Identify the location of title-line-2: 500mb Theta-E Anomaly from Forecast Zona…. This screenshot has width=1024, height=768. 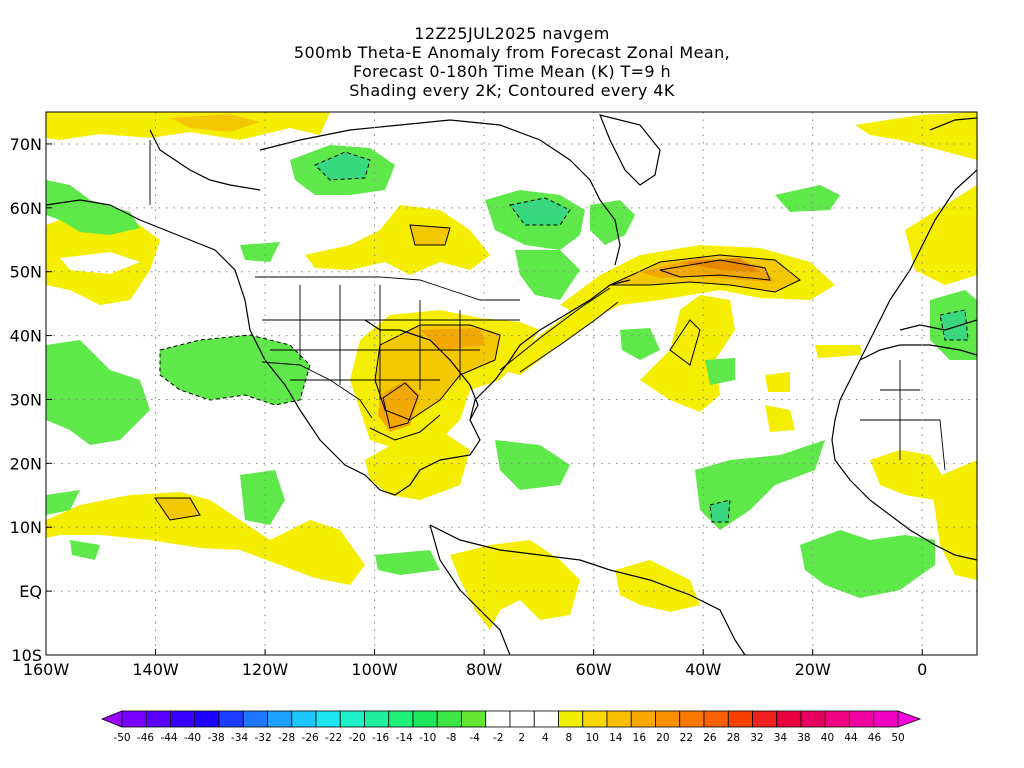
(512, 52).